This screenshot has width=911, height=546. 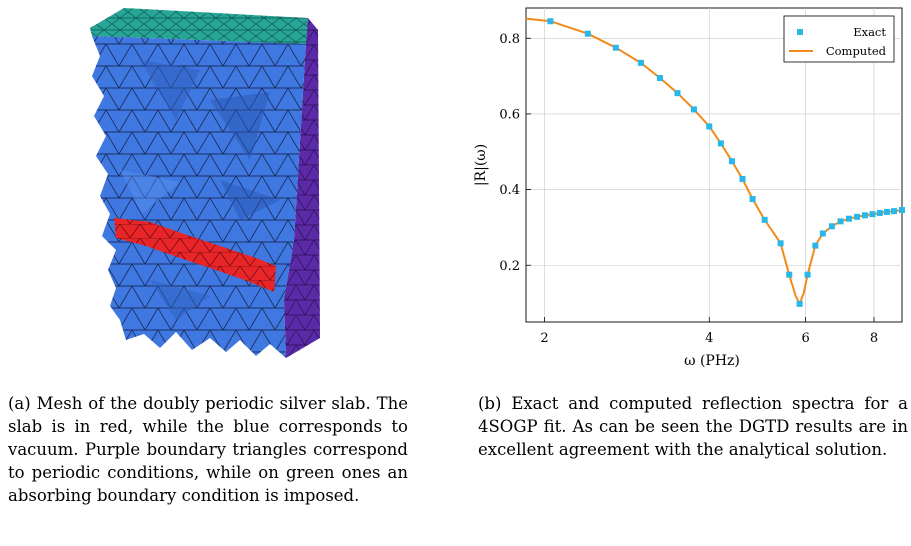 I want to click on y-axis-label: |R|(ω), so click(x=481, y=165).